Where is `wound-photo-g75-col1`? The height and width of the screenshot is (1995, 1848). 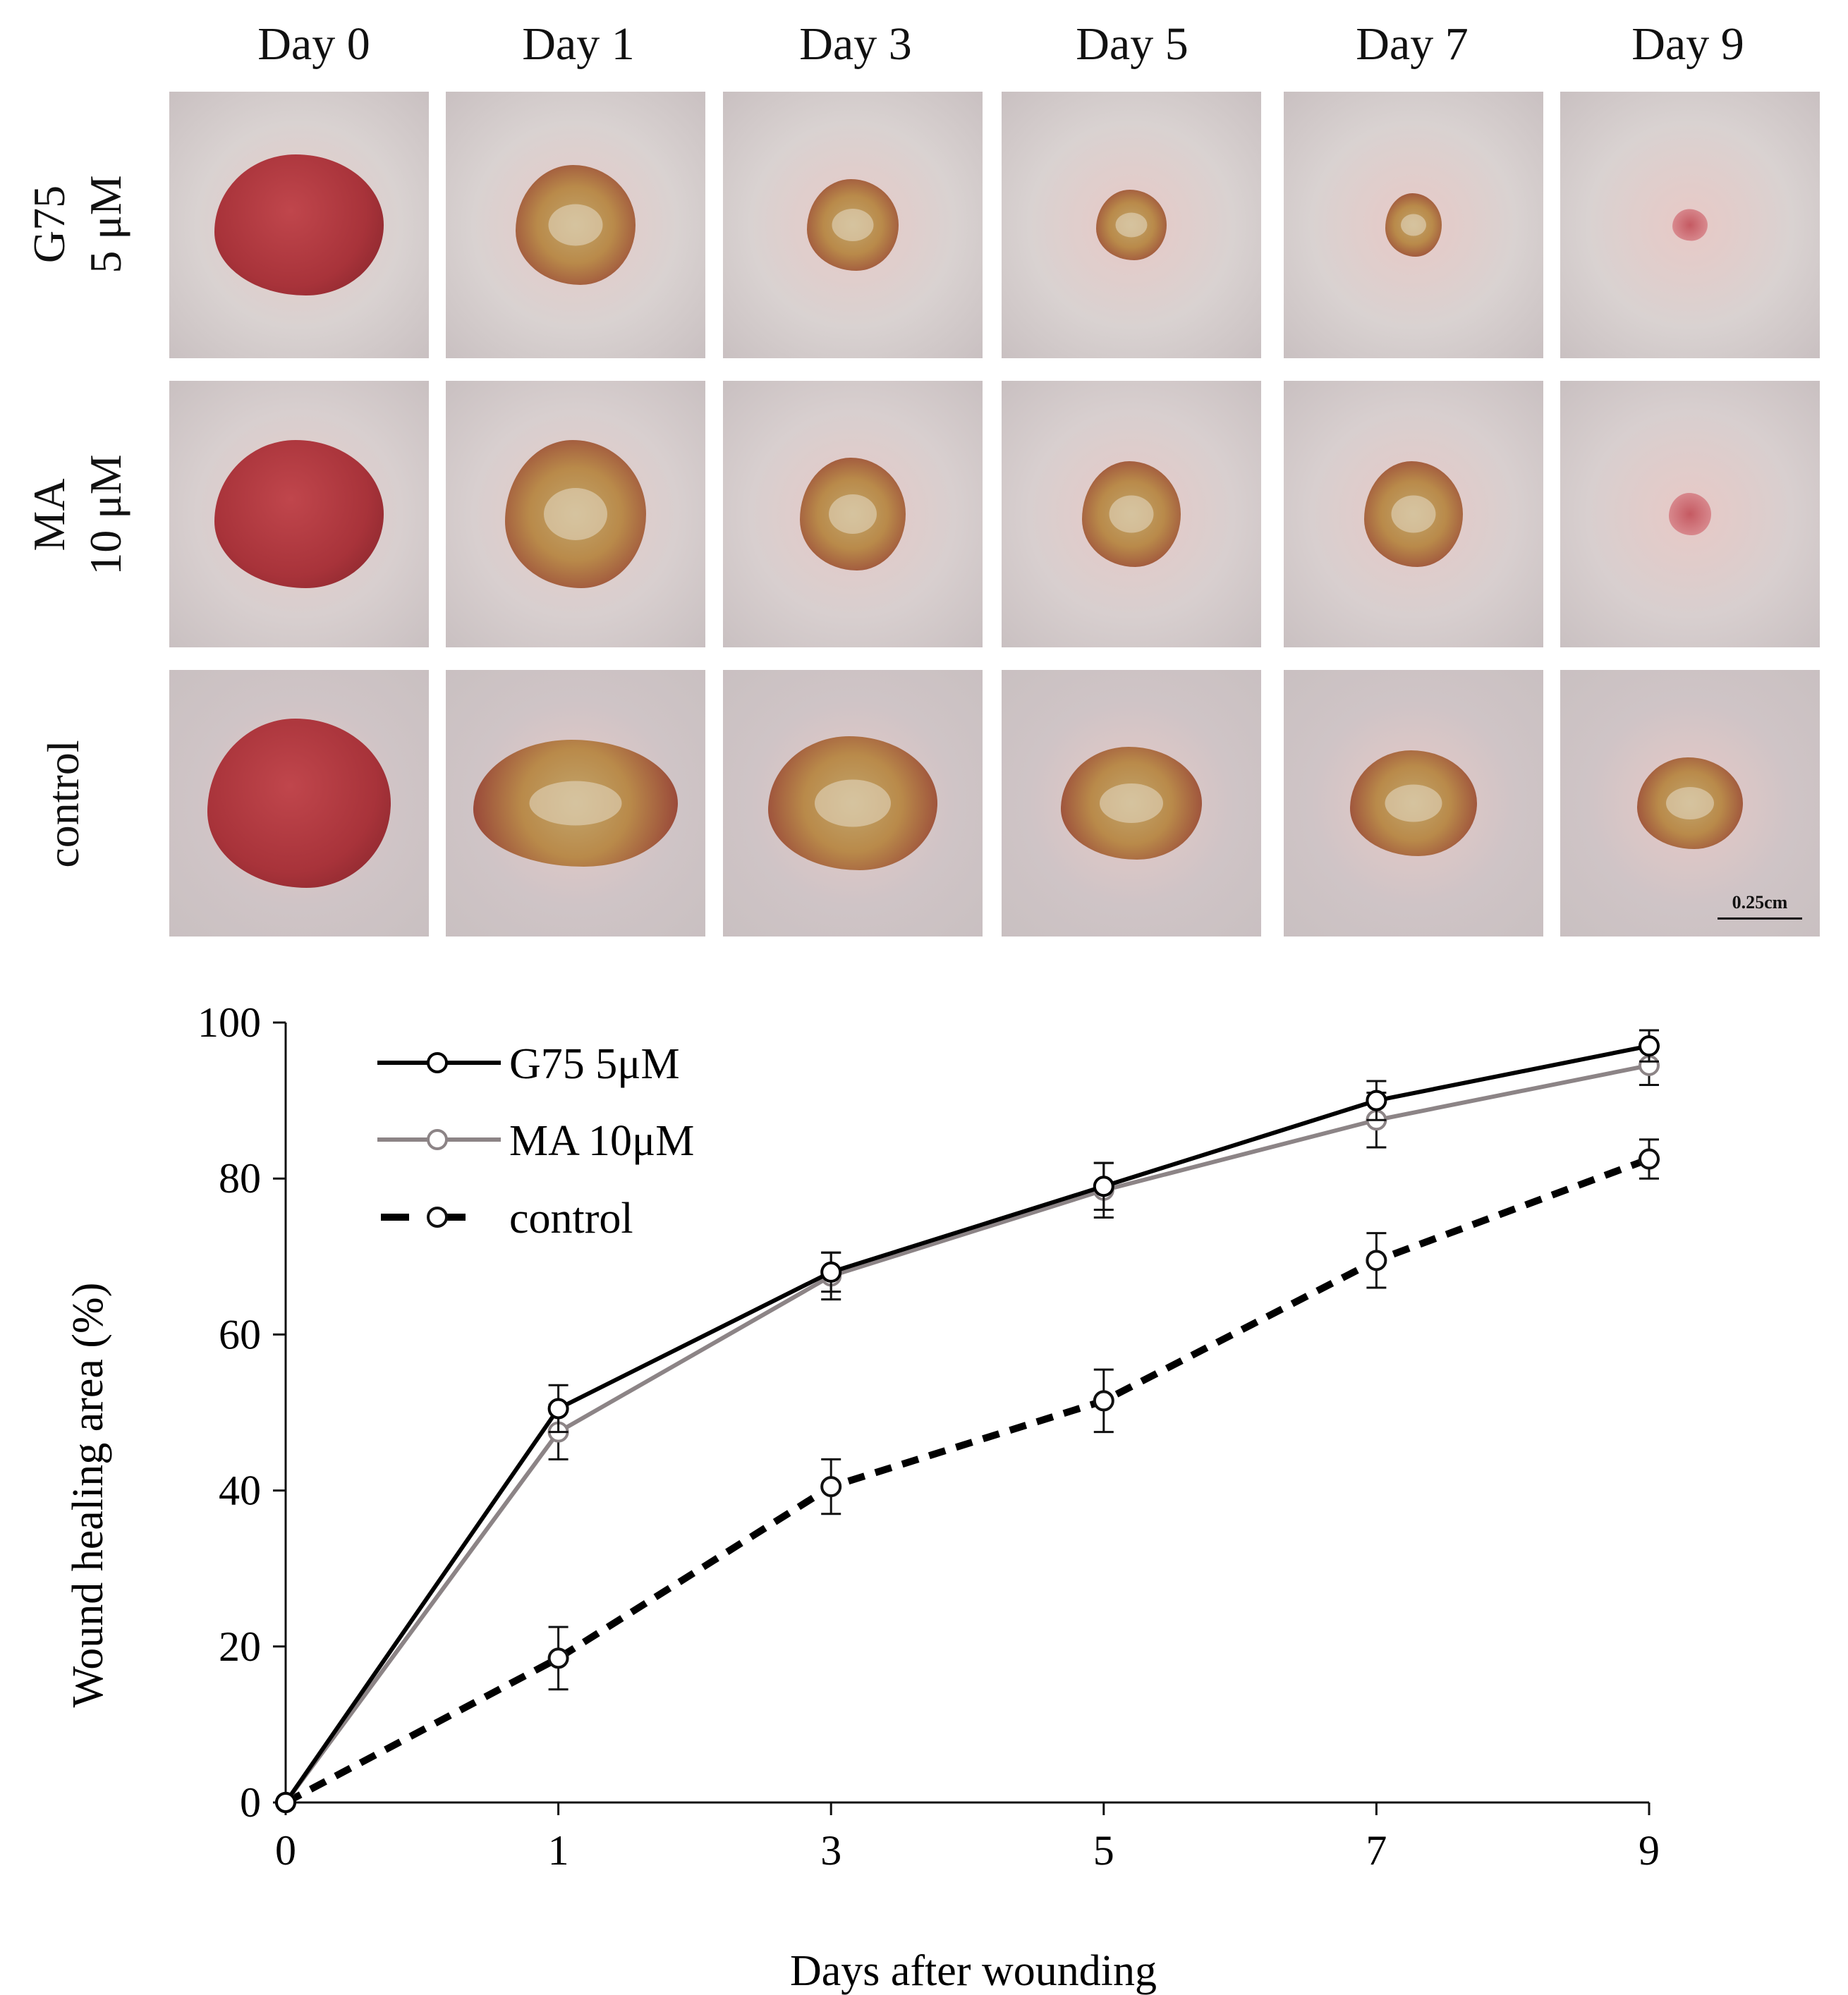 wound-photo-g75-col1 is located at coordinates (575, 225).